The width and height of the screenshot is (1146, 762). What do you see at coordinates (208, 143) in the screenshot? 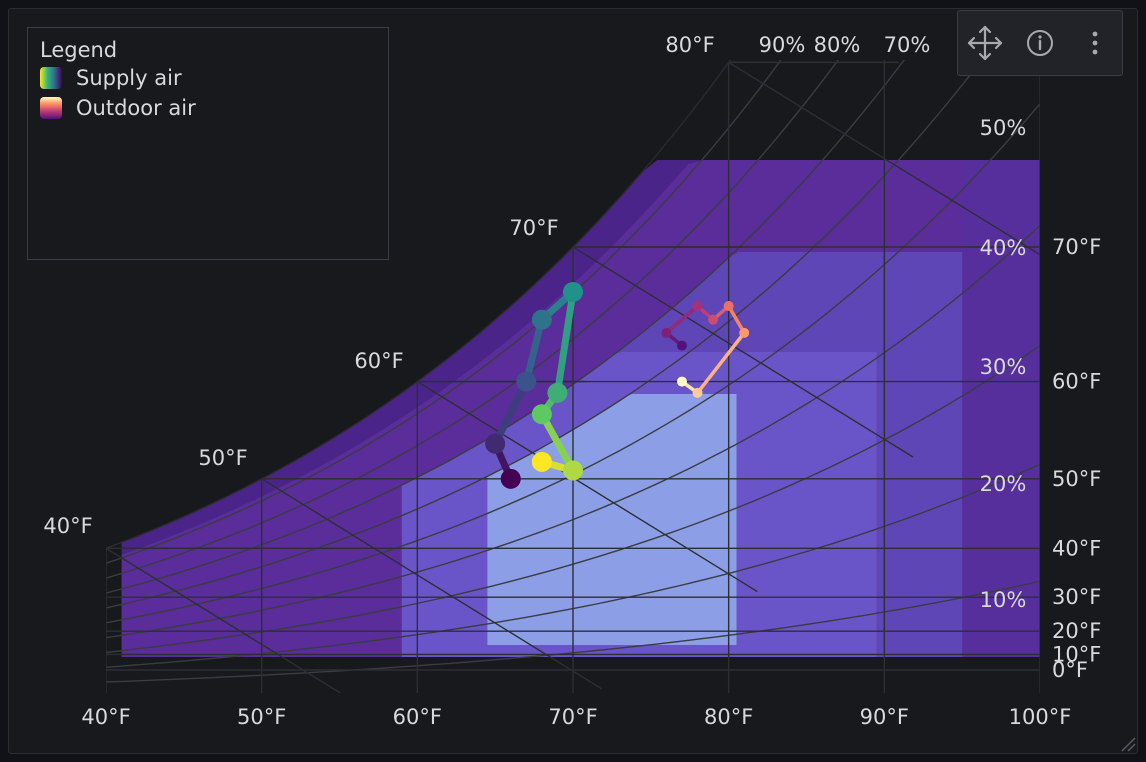
I see `legend: Legend Supply air Outdoor air` at bounding box center [208, 143].